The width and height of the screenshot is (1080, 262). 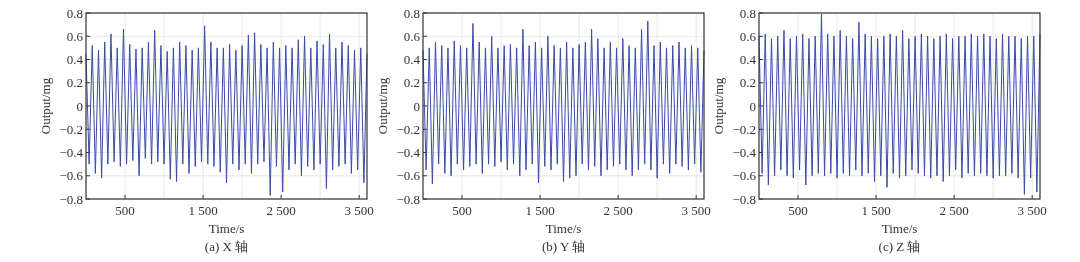 What do you see at coordinates (899, 246) in the screenshot?
I see `text: (c) Z 轴` at bounding box center [899, 246].